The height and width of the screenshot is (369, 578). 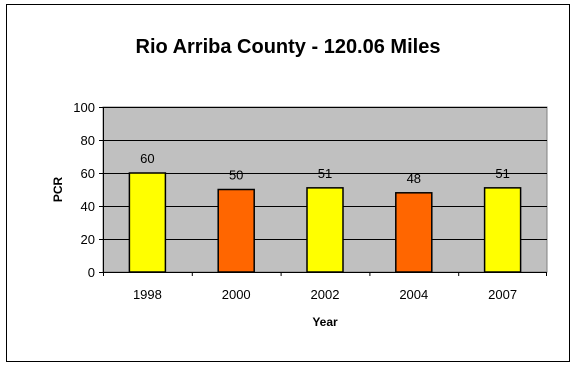 I want to click on bar-2004, so click(x=414, y=232).